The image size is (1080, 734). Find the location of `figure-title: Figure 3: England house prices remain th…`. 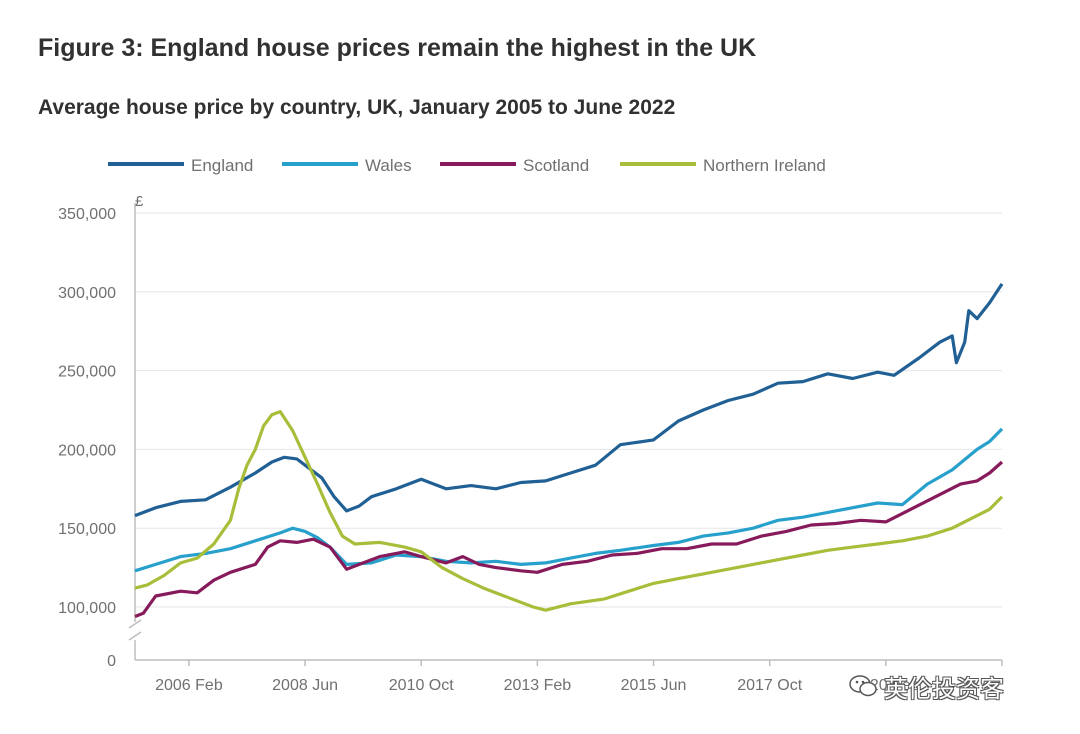

figure-title: Figure 3: England house prices remain th… is located at coordinates (397, 48).